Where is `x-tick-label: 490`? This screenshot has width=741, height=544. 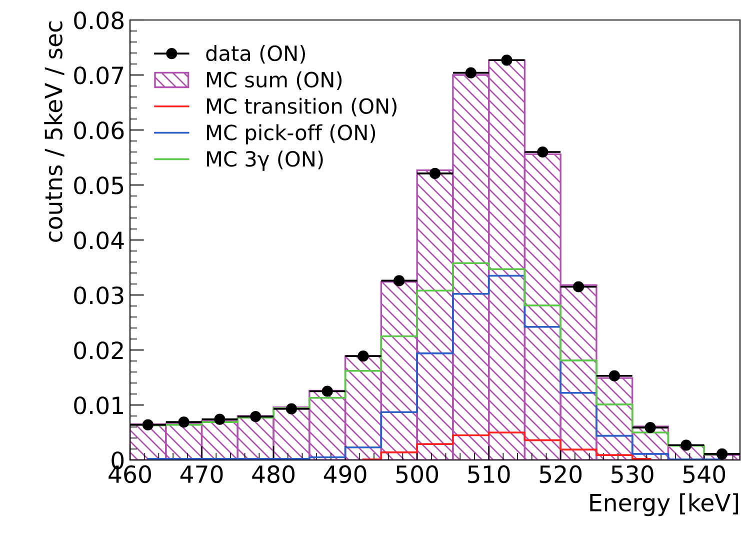 x-tick-label: 490 is located at coordinates (345, 474).